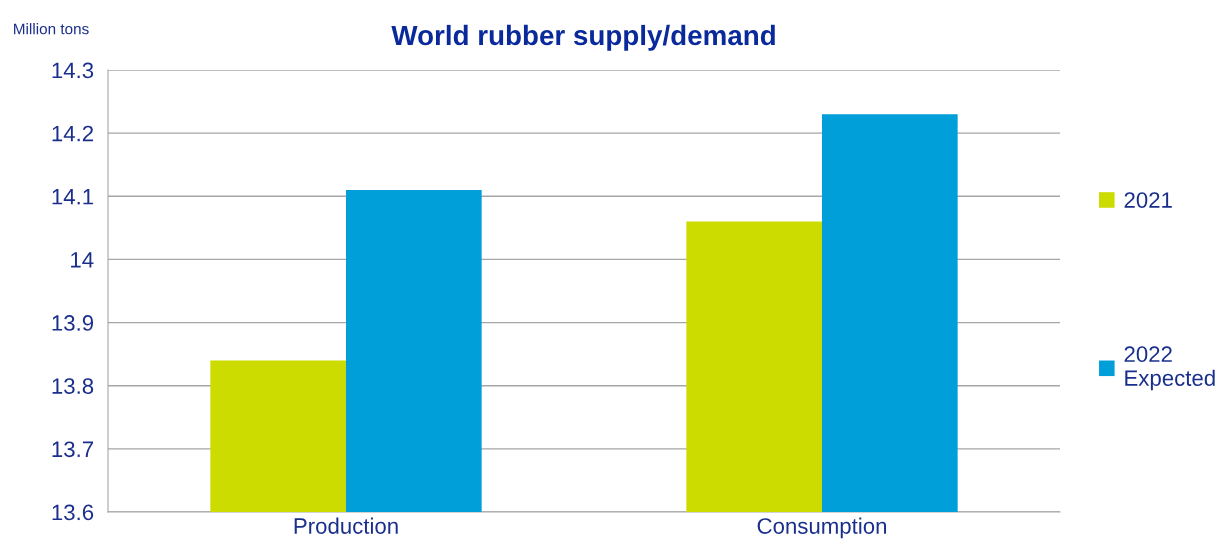  Describe the element at coordinates (73, 70) in the screenshot. I see `y-tick-label: 14.3` at that location.